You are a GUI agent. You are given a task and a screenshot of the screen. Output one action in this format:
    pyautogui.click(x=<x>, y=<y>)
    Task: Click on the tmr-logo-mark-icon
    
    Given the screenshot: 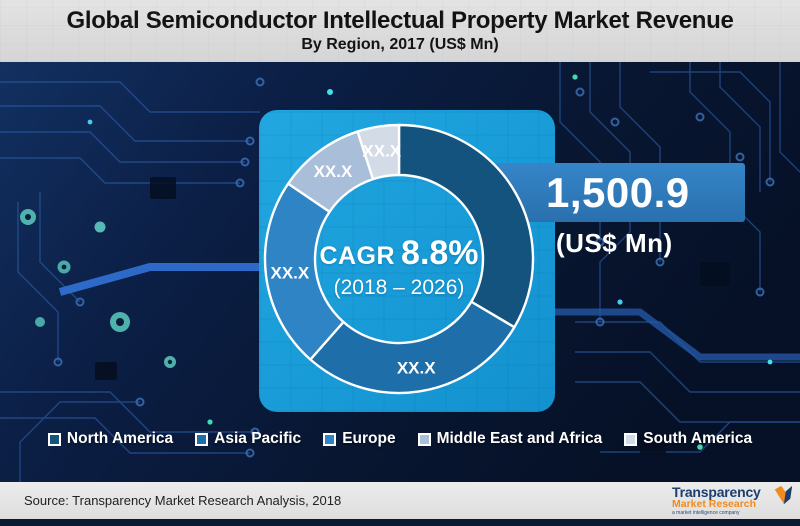 What is the action you would take?
    pyautogui.click(x=783, y=495)
    